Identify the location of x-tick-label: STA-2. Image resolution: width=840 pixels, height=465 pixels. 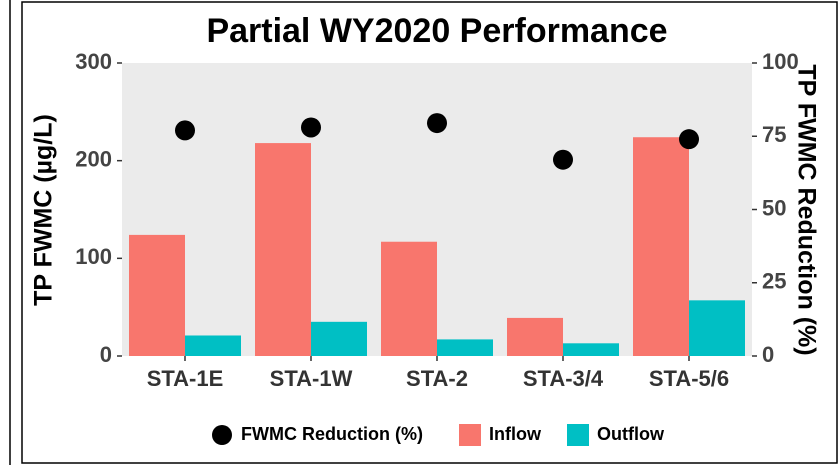
(437, 378).